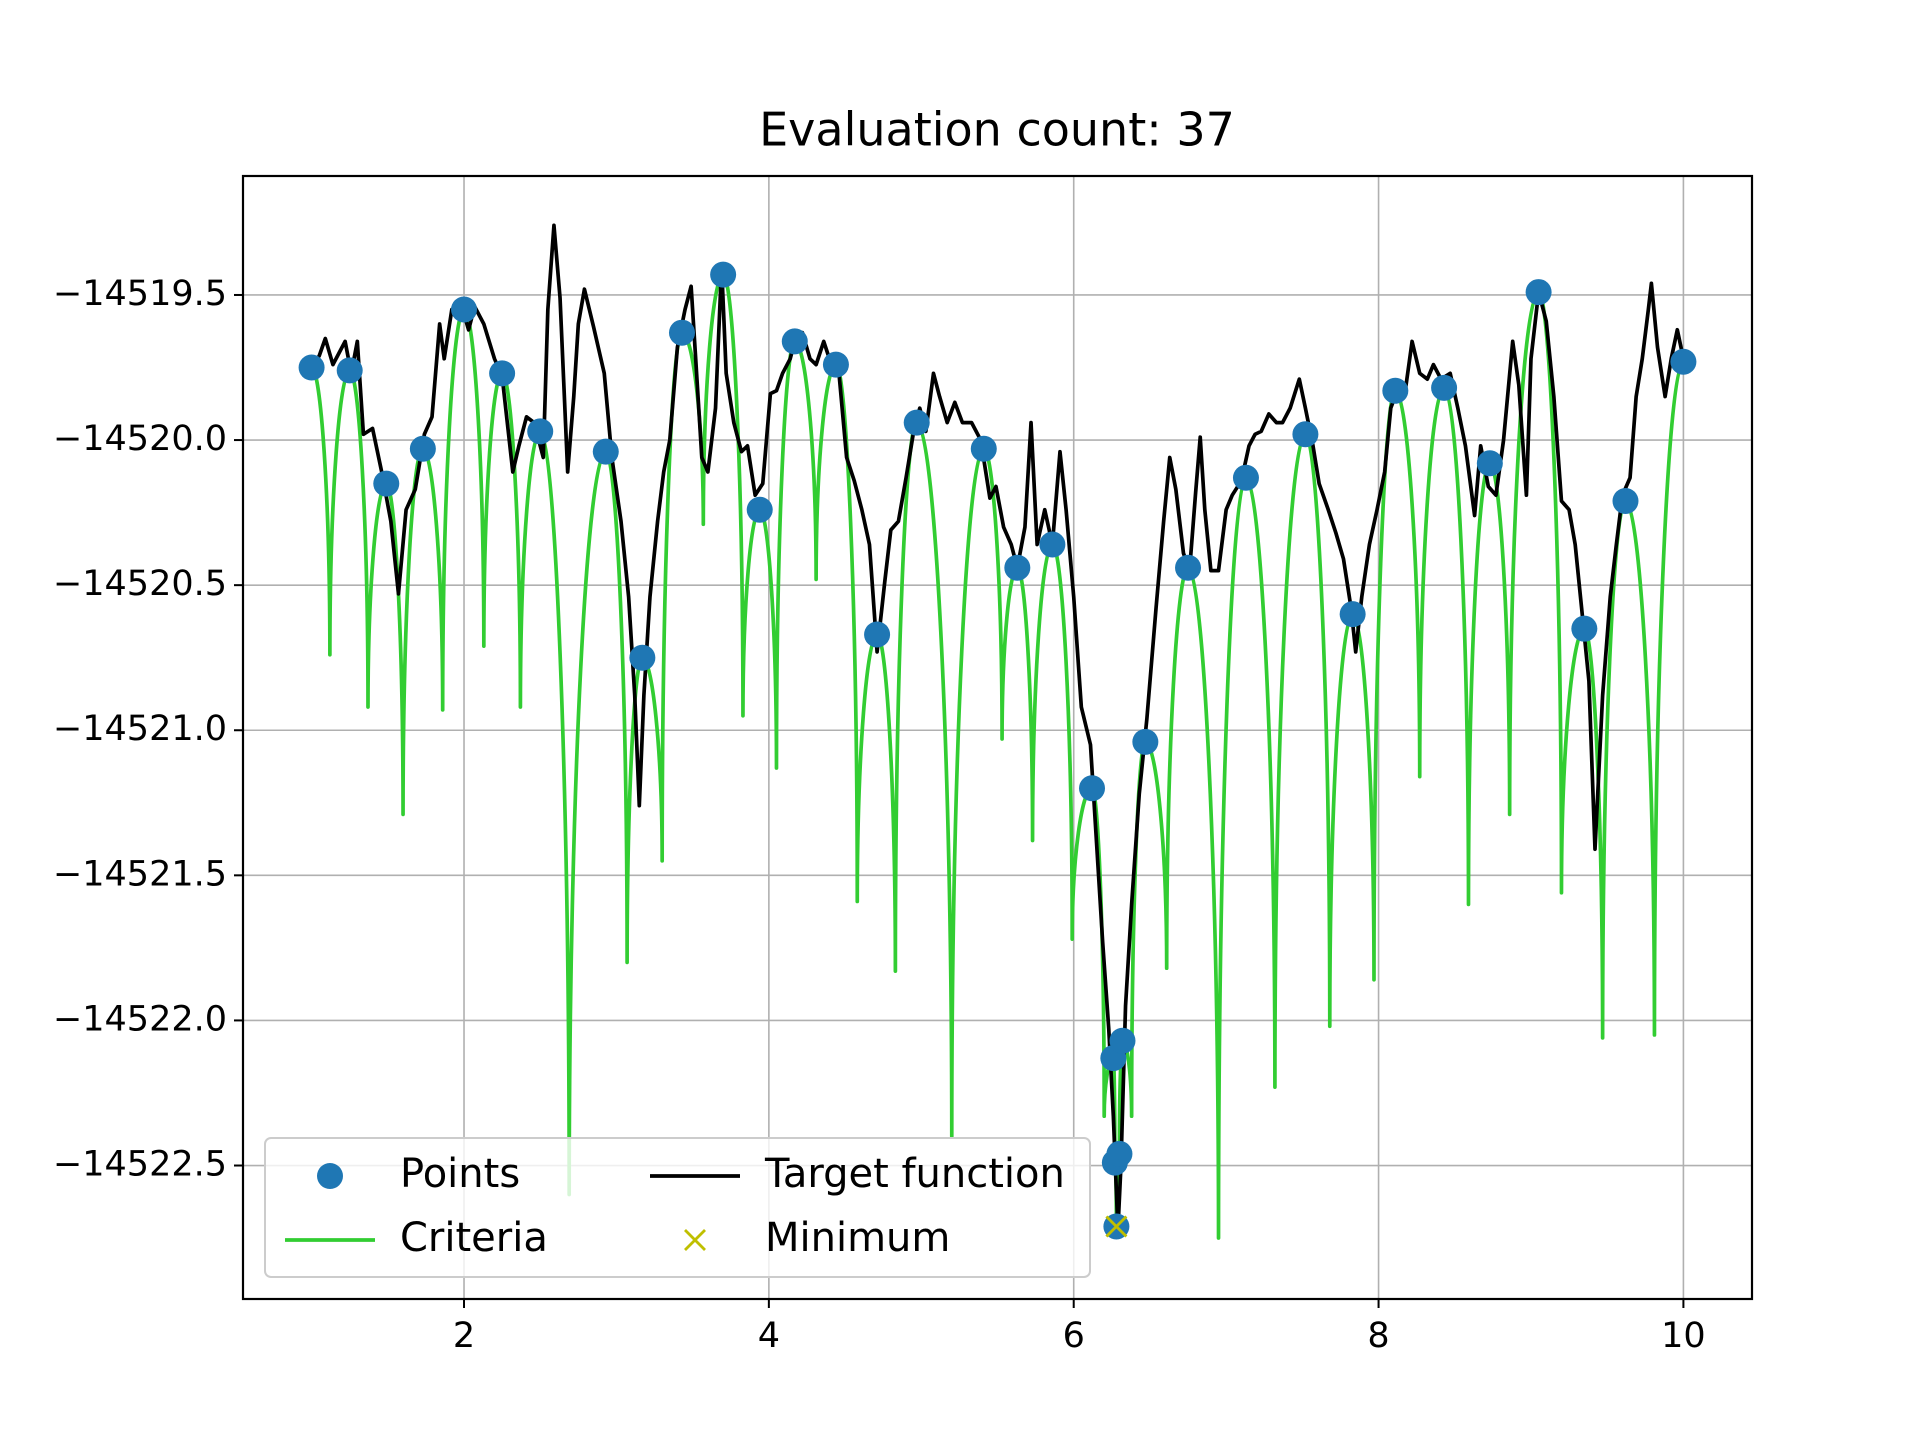 The height and width of the screenshot is (1444, 1920). What do you see at coordinates (460, 1174) in the screenshot?
I see `legend-label: Points` at bounding box center [460, 1174].